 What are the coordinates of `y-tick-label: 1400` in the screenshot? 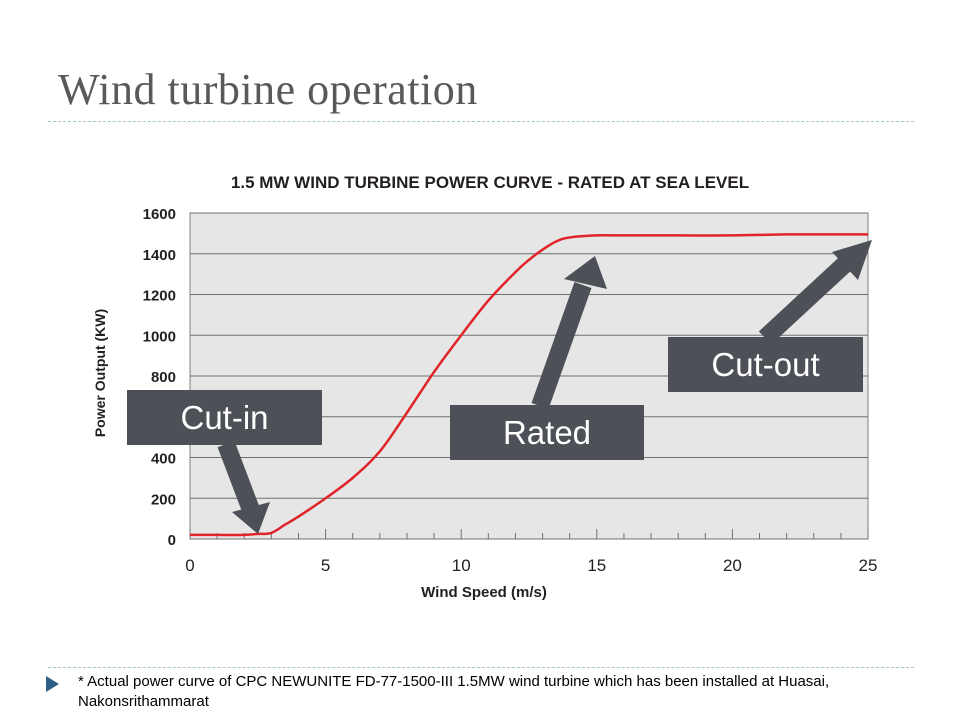 It's located at (159, 255).